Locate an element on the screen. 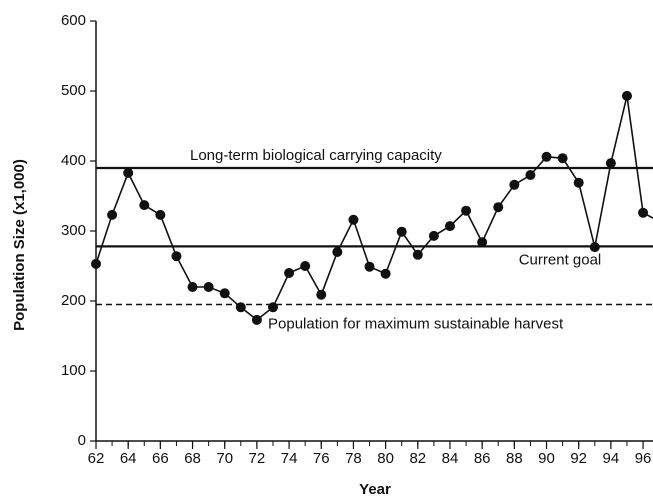 This screenshot has height=500, width=653. reference-label: Long-term biological carrying capacity is located at coordinates (316, 155).